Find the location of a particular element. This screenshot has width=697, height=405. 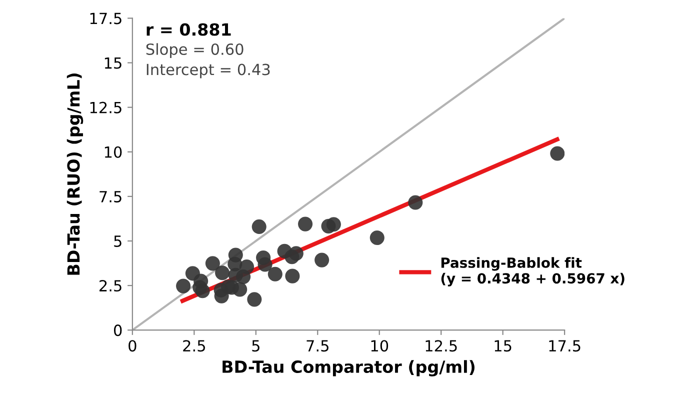

y-axis-title: BD-Tau (RUO) (pg/mL) is located at coordinates (75, 174).